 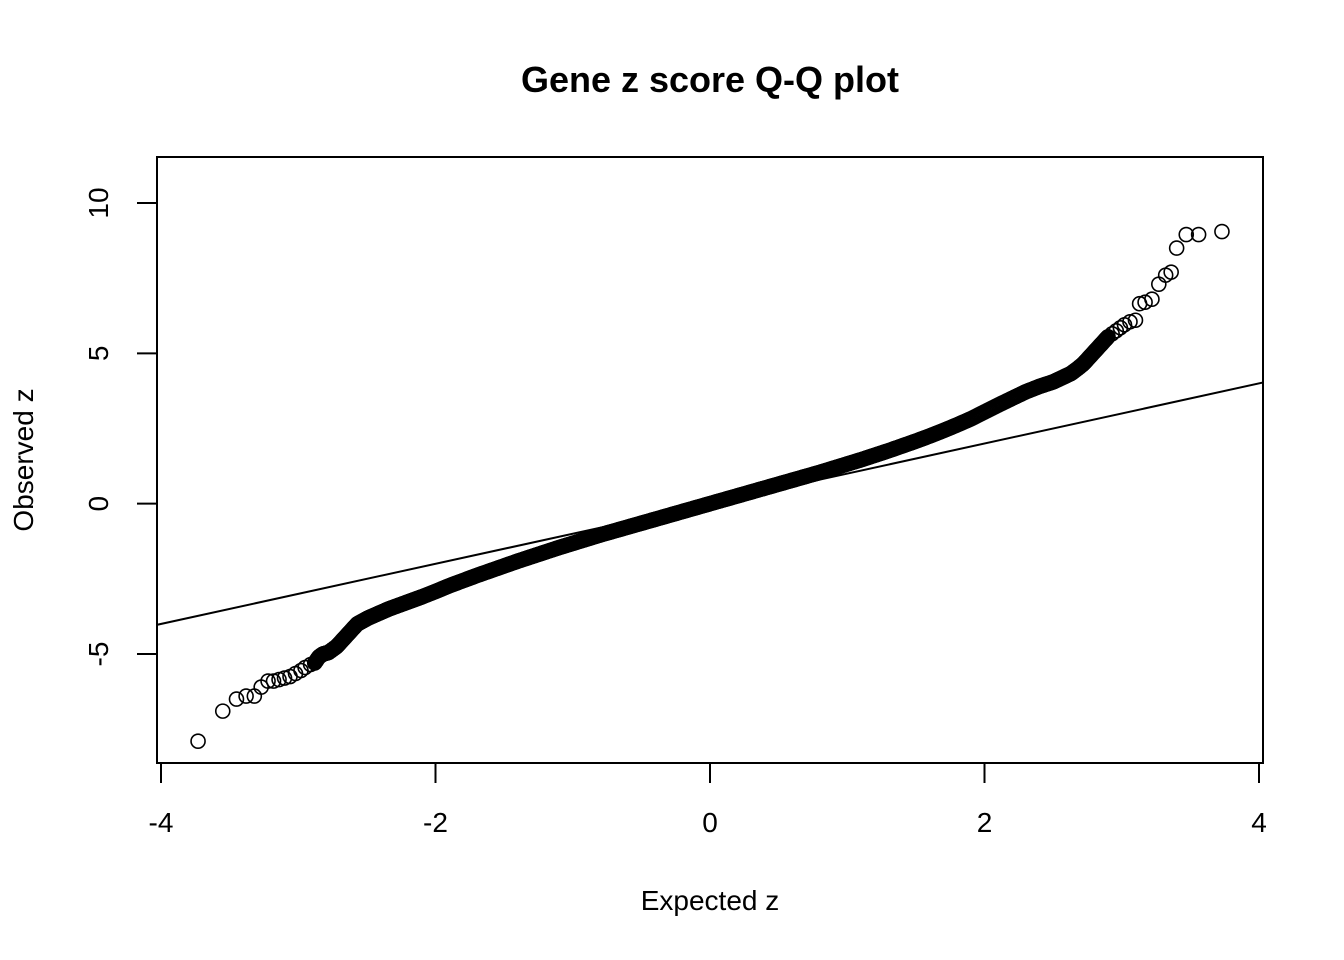 I want to click on chart-title: Gene z score Q-Q plot, so click(x=710, y=79).